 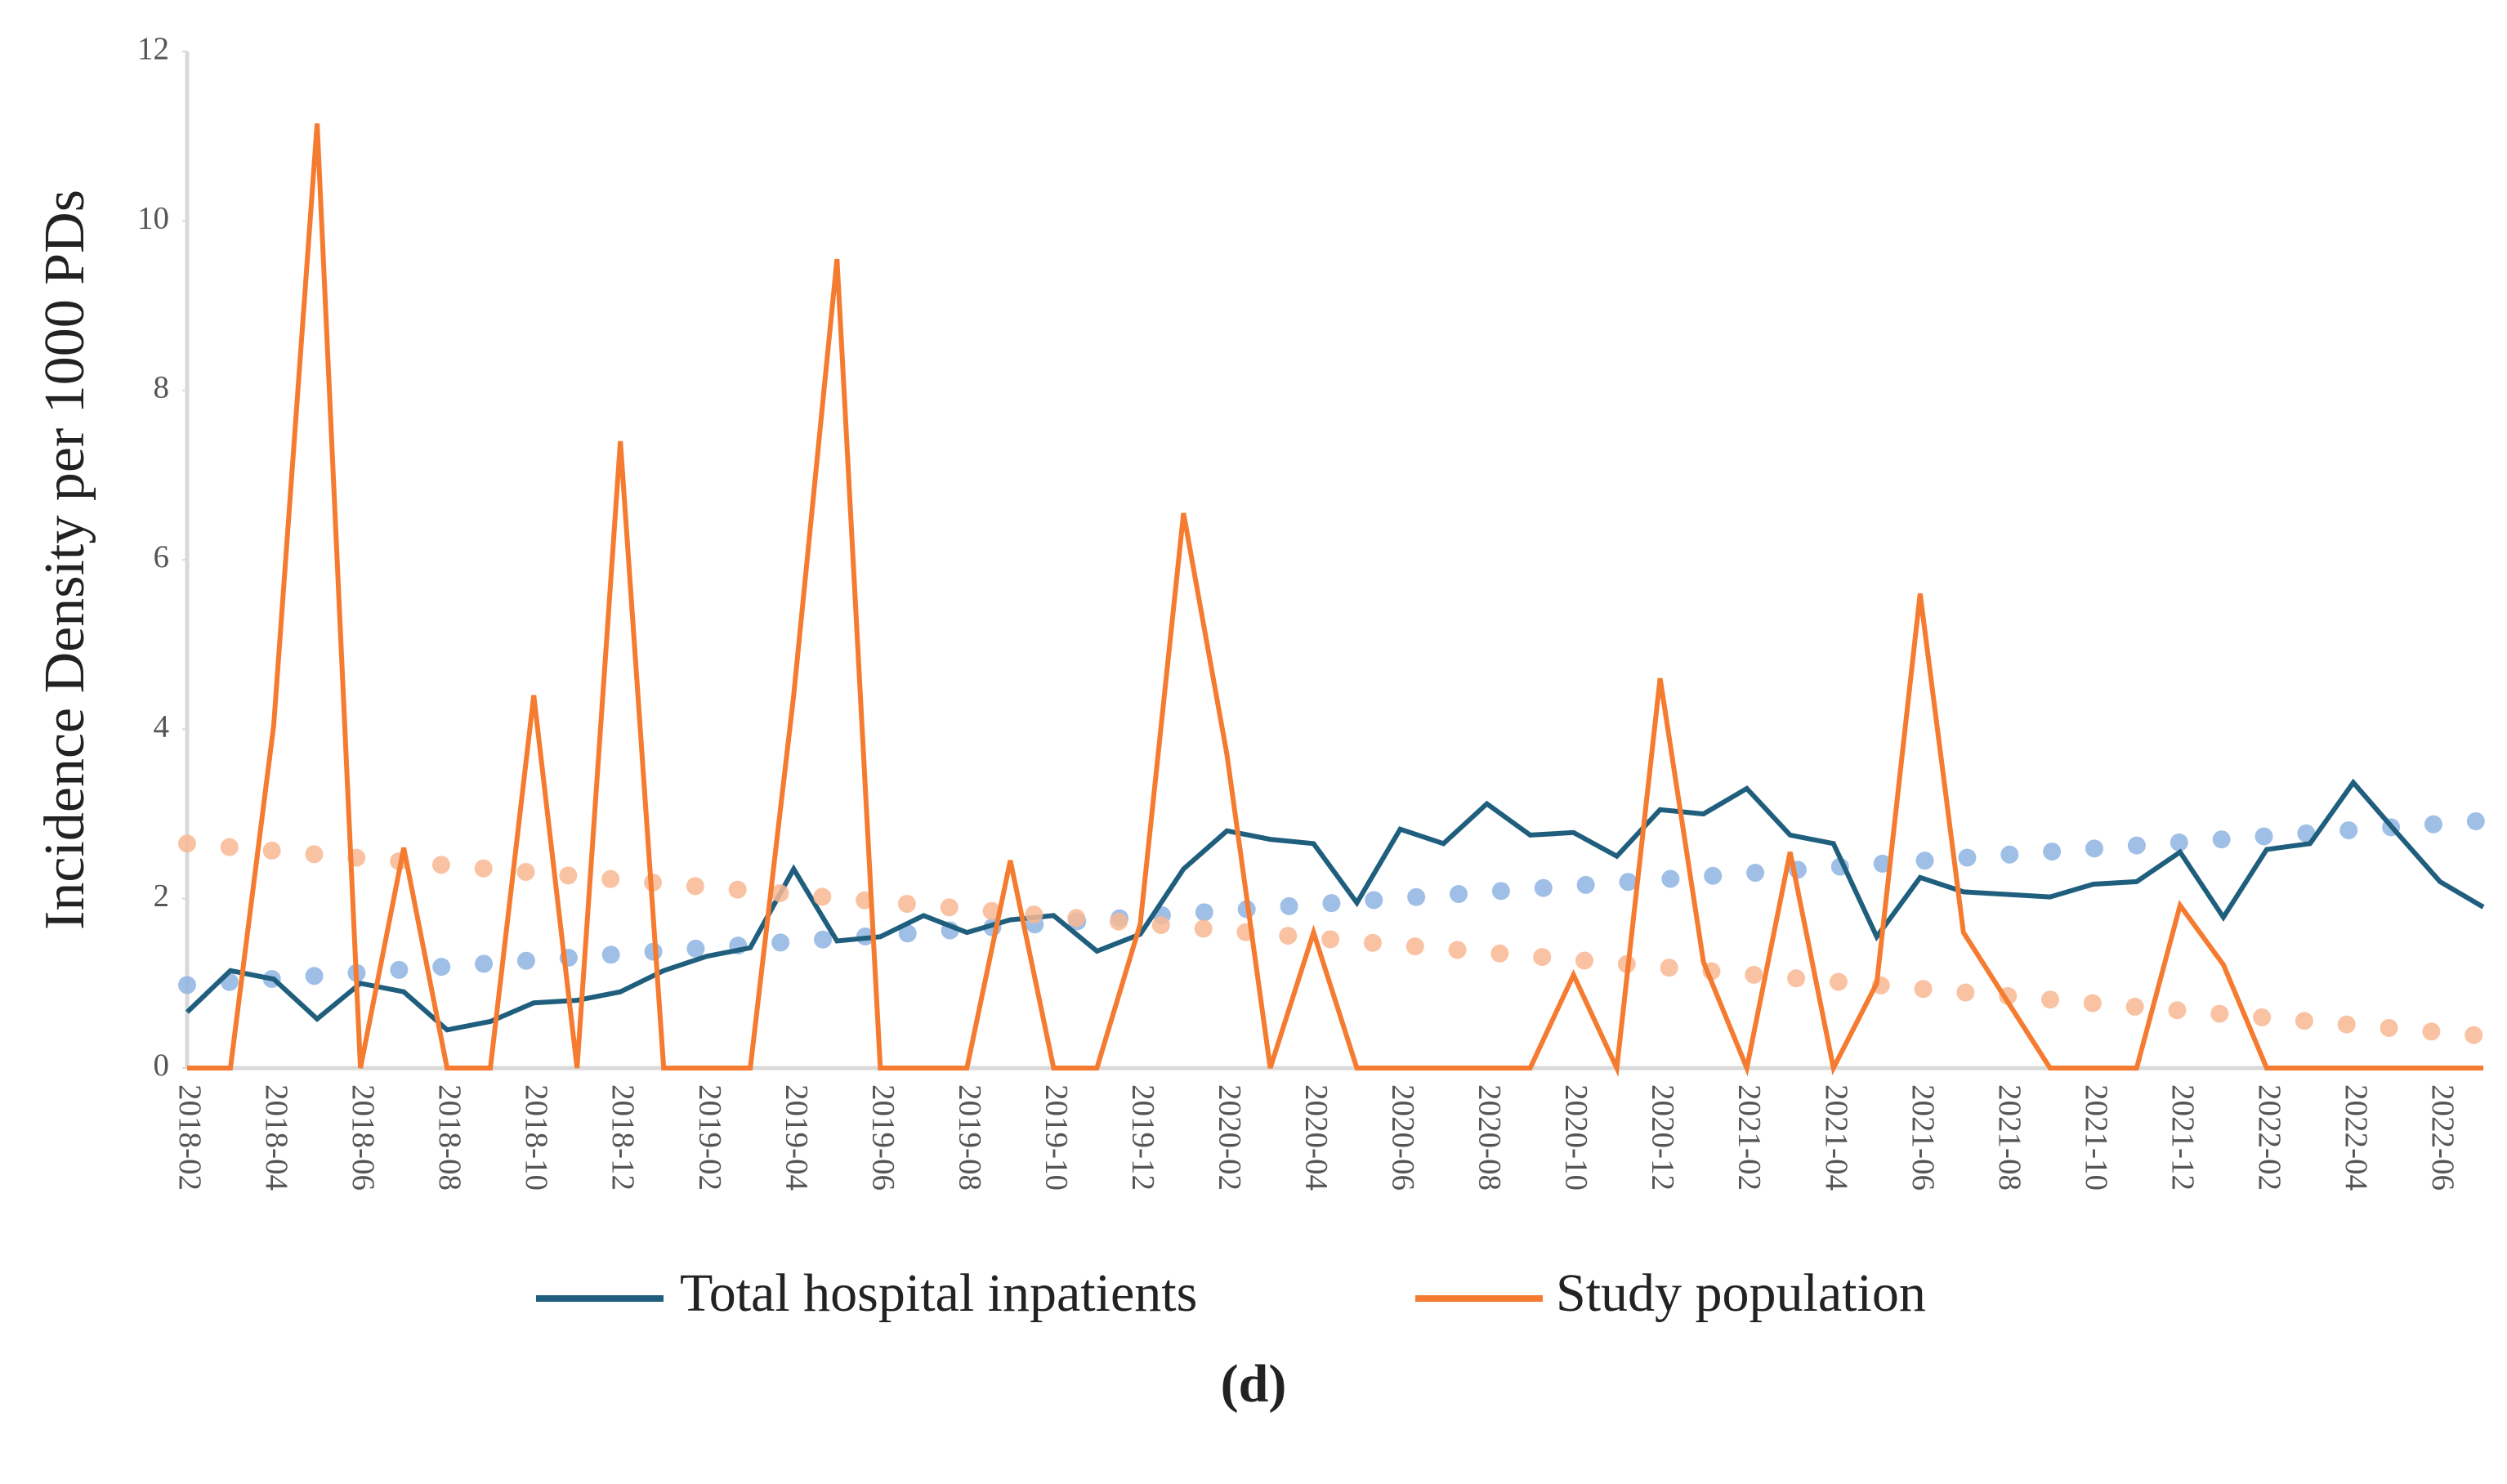 What do you see at coordinates (709, 1138) in the screenshot?
I see `x-tick-label: 2019-02` at bounding box center [709, 1138].